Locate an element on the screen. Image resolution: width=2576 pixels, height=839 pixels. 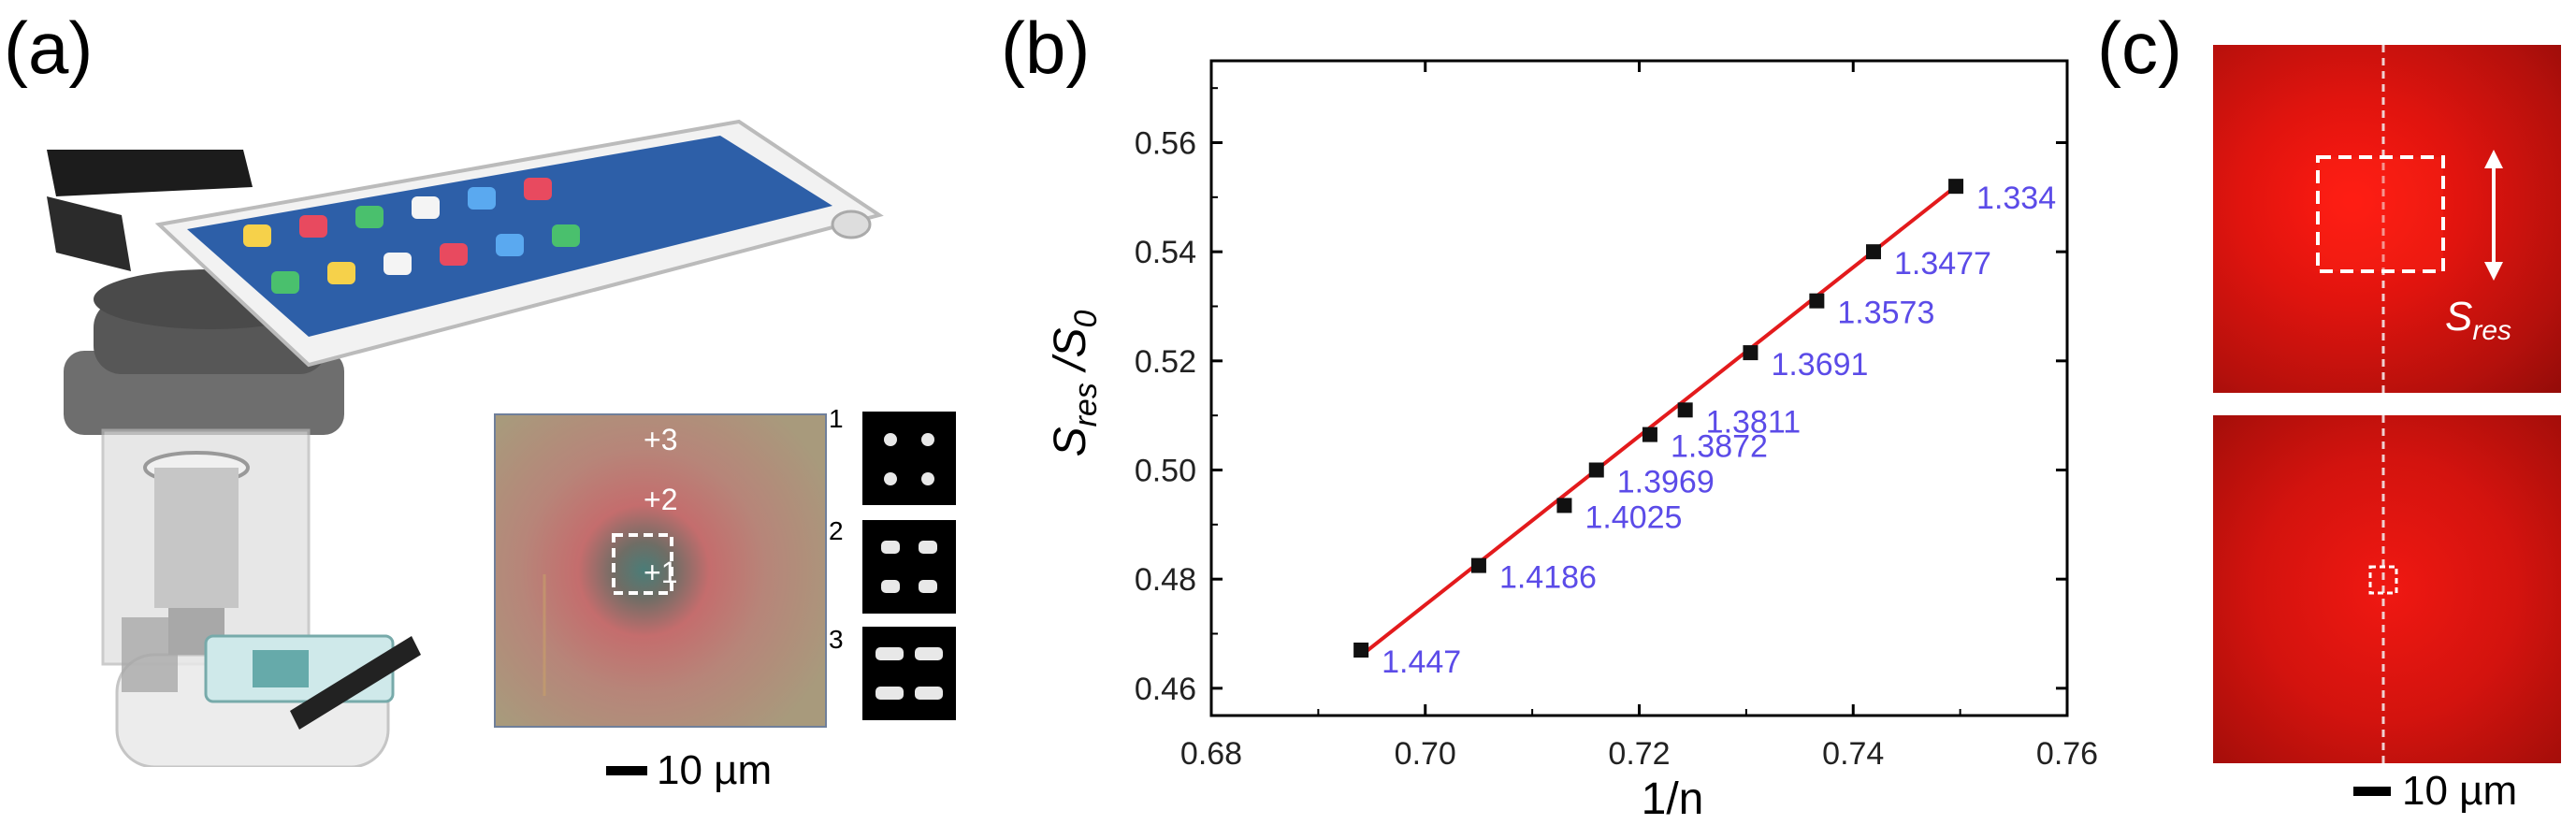
y-label-sub2: 0 is located at coordinates (1086, 318).